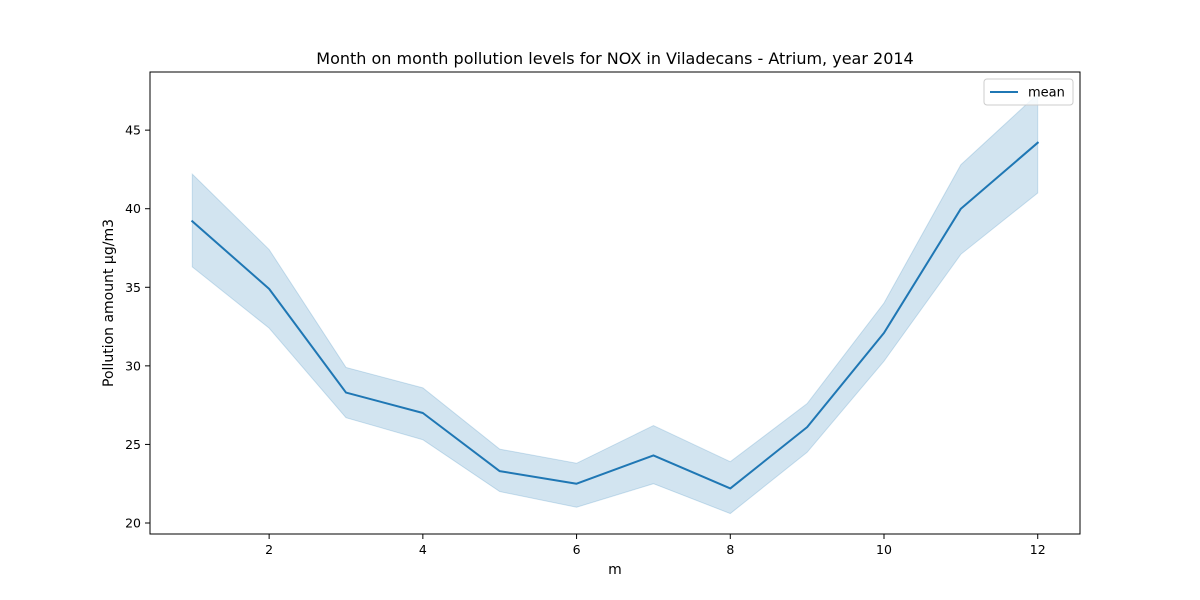 This screenshot has width=1200, height=600. What do you see at coordinates (884, 549) in the screenshot?
I see `x-tick-label-10: 10` at bounding box center [884, 549].